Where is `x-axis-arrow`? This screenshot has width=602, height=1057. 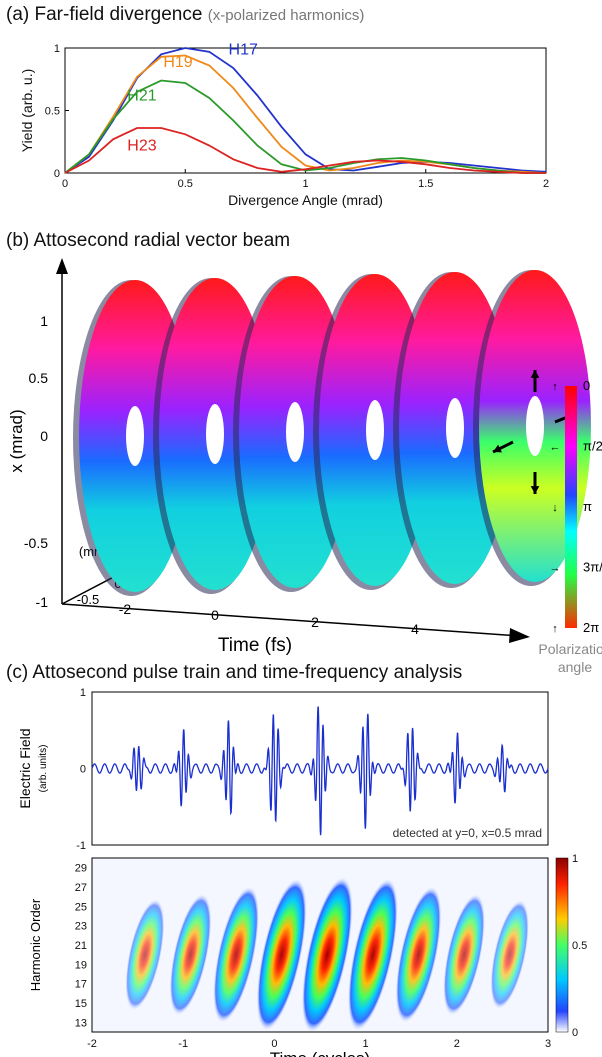 x-axis-arrow is located at coordinates (62, 266).